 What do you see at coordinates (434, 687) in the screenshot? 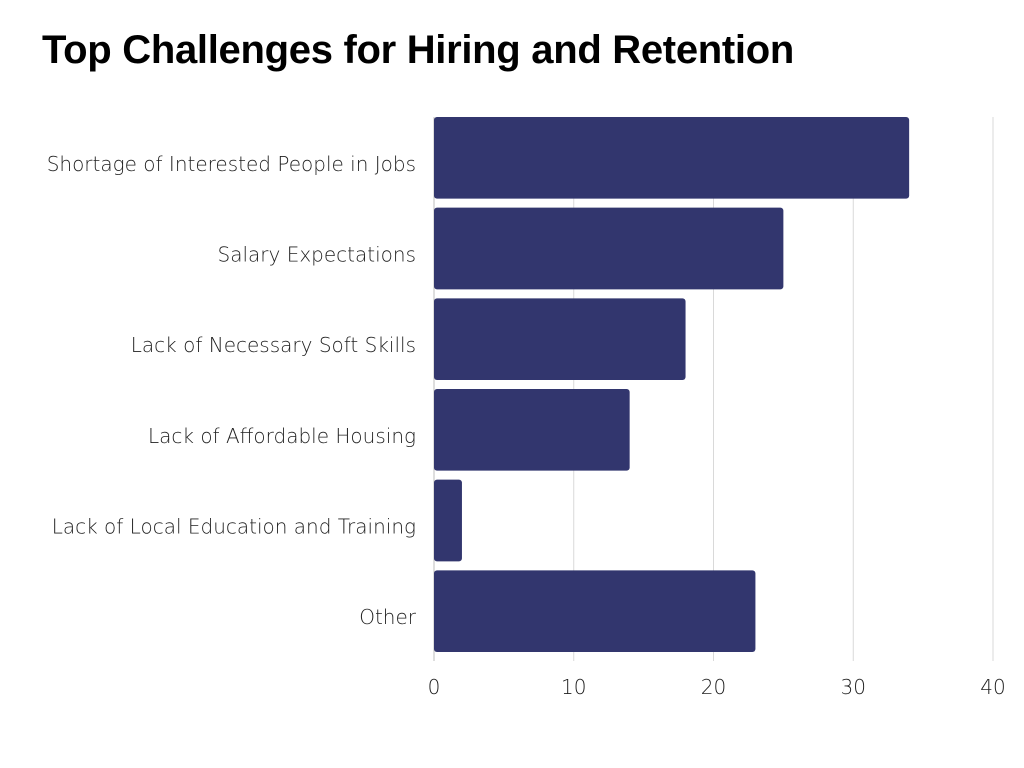
I see `x-tick-label: 0` at bounding box center [434, 687].